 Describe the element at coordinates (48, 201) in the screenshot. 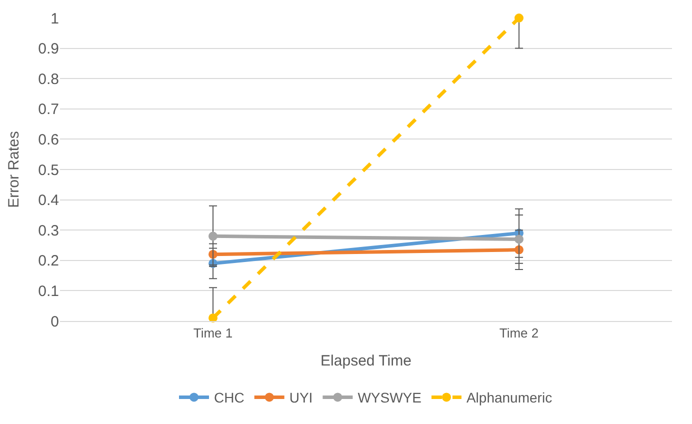

I see `y-tick-label: 0.4` at that location.